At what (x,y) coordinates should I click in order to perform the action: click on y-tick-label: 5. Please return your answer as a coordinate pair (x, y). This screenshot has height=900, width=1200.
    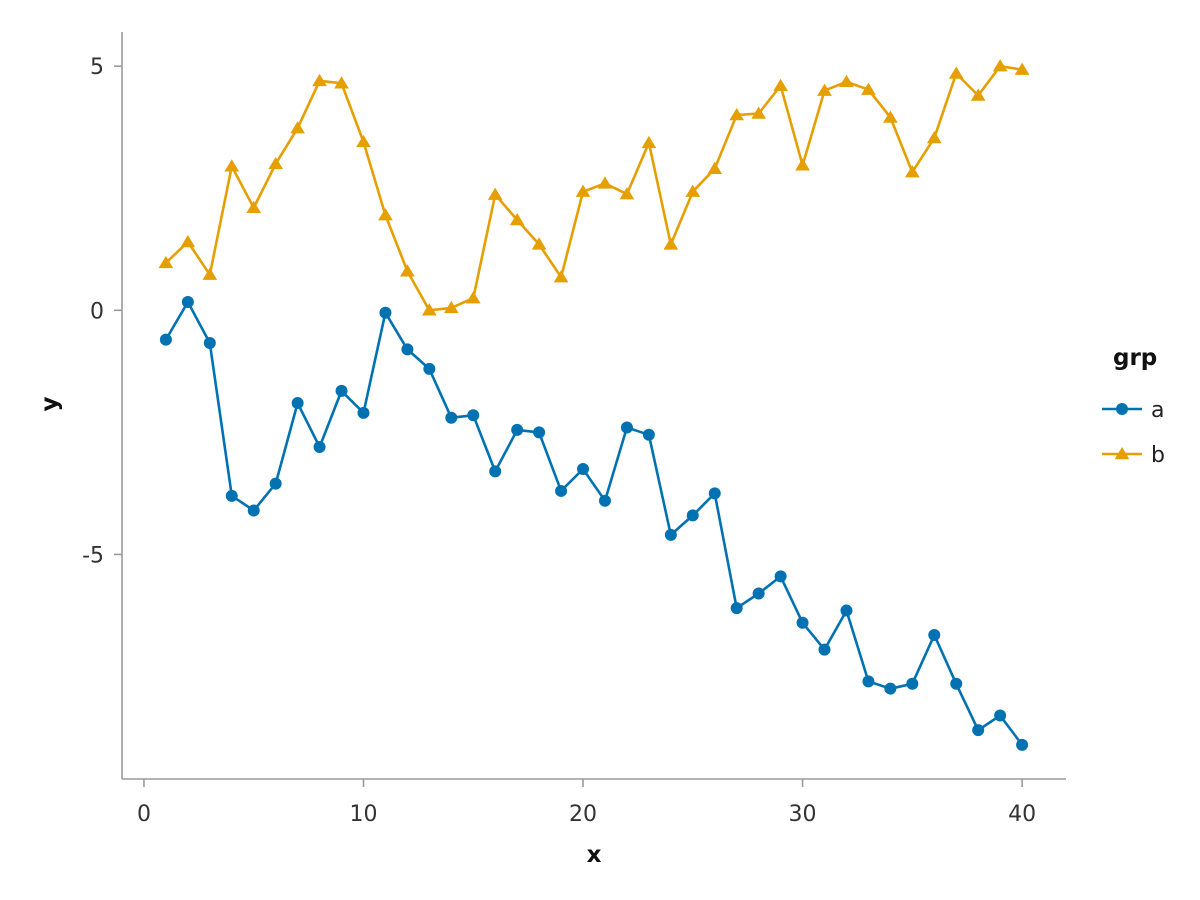
    Looking at the image, I should click on (97, 67).